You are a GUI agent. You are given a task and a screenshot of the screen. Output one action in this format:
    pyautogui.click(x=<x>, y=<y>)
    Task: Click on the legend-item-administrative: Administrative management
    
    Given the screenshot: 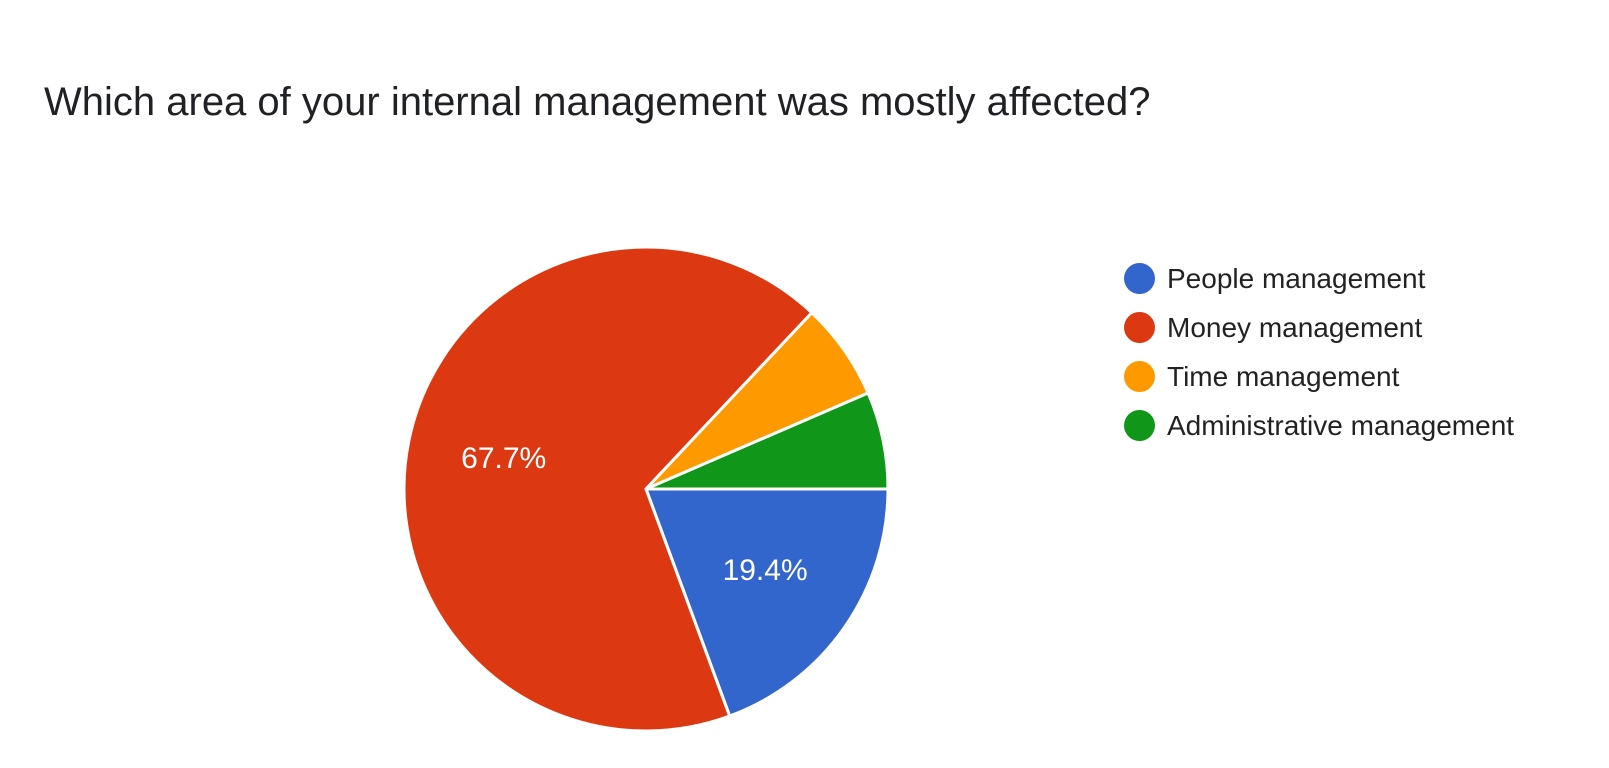 What is the action you would take?
    pyautogui.click(x=1319, y=425)
    